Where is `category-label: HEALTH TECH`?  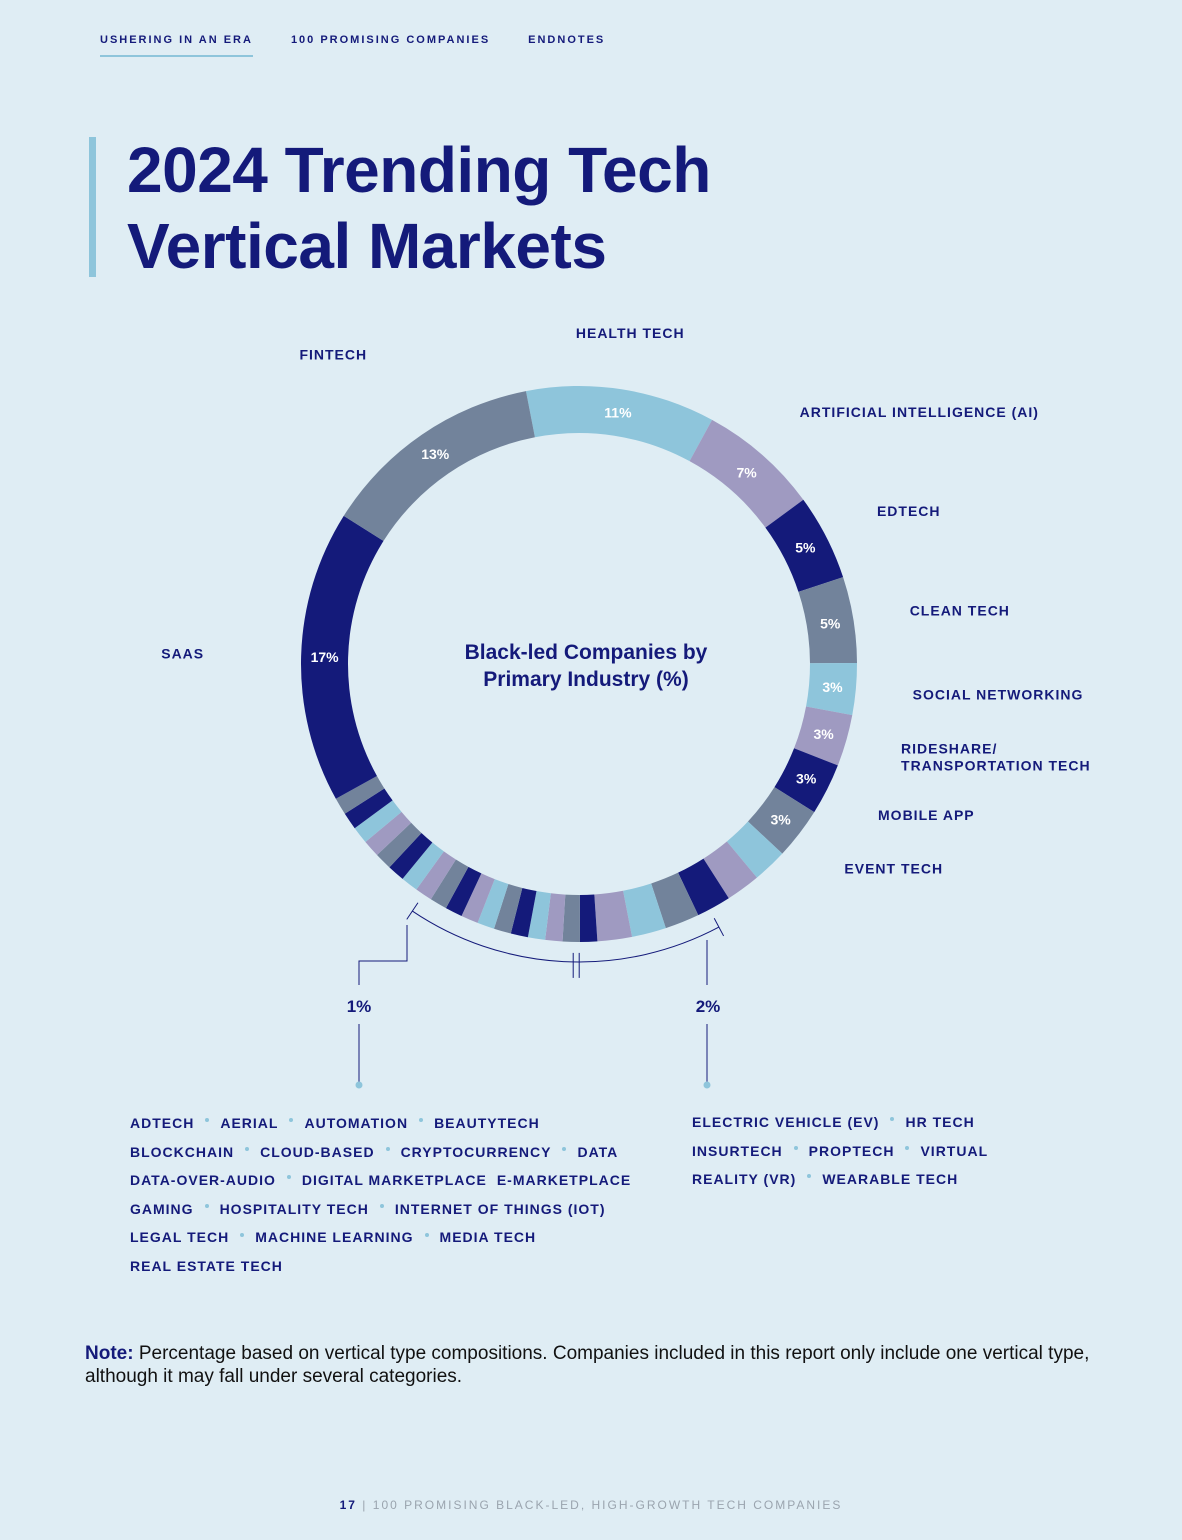 category-label: HEALTH TECH is located at coordinates (630, 333).